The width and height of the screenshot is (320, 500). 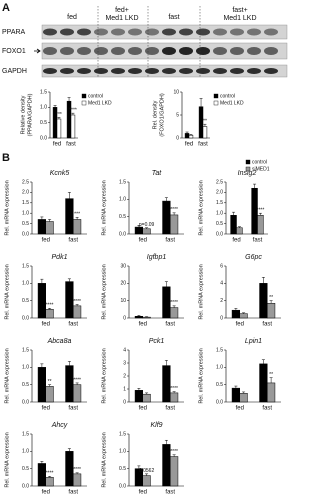 I want to click on chart-title: Klf9, so click(x=156, y=425).